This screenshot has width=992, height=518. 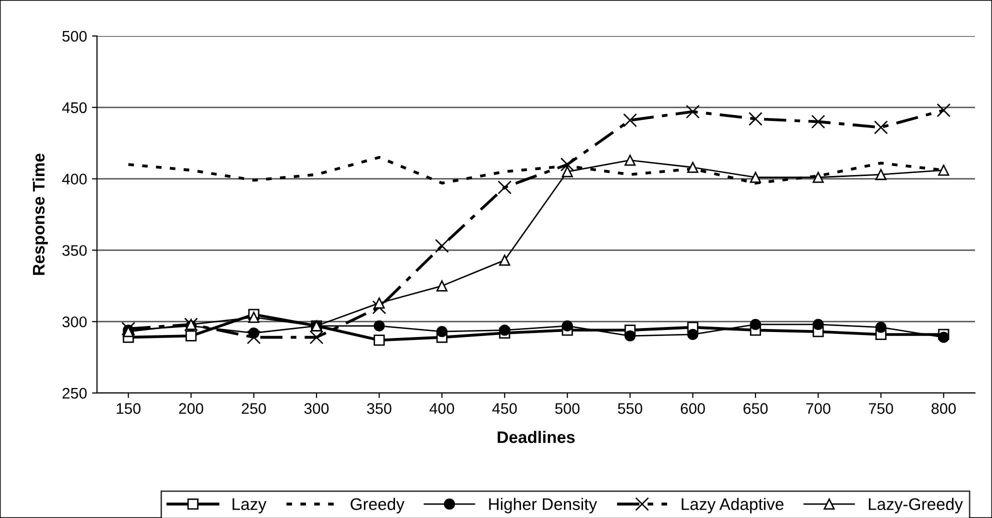 What do you see at coordinates (377, 506) in the screenshot?
I see `legend-label: Greedy` at bounding box center [377, 506].